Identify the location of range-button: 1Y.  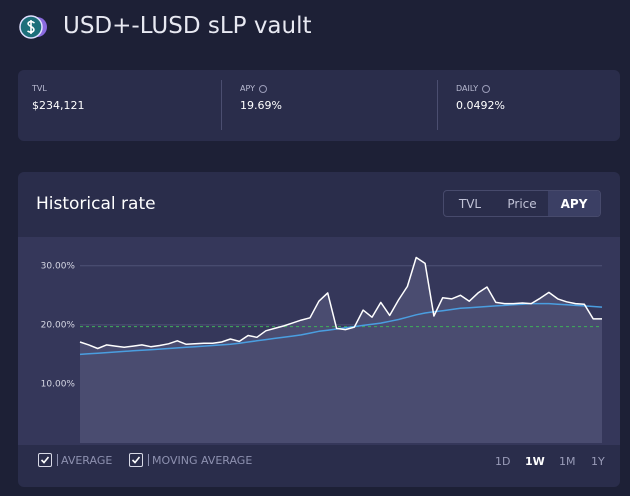
(598, 461).